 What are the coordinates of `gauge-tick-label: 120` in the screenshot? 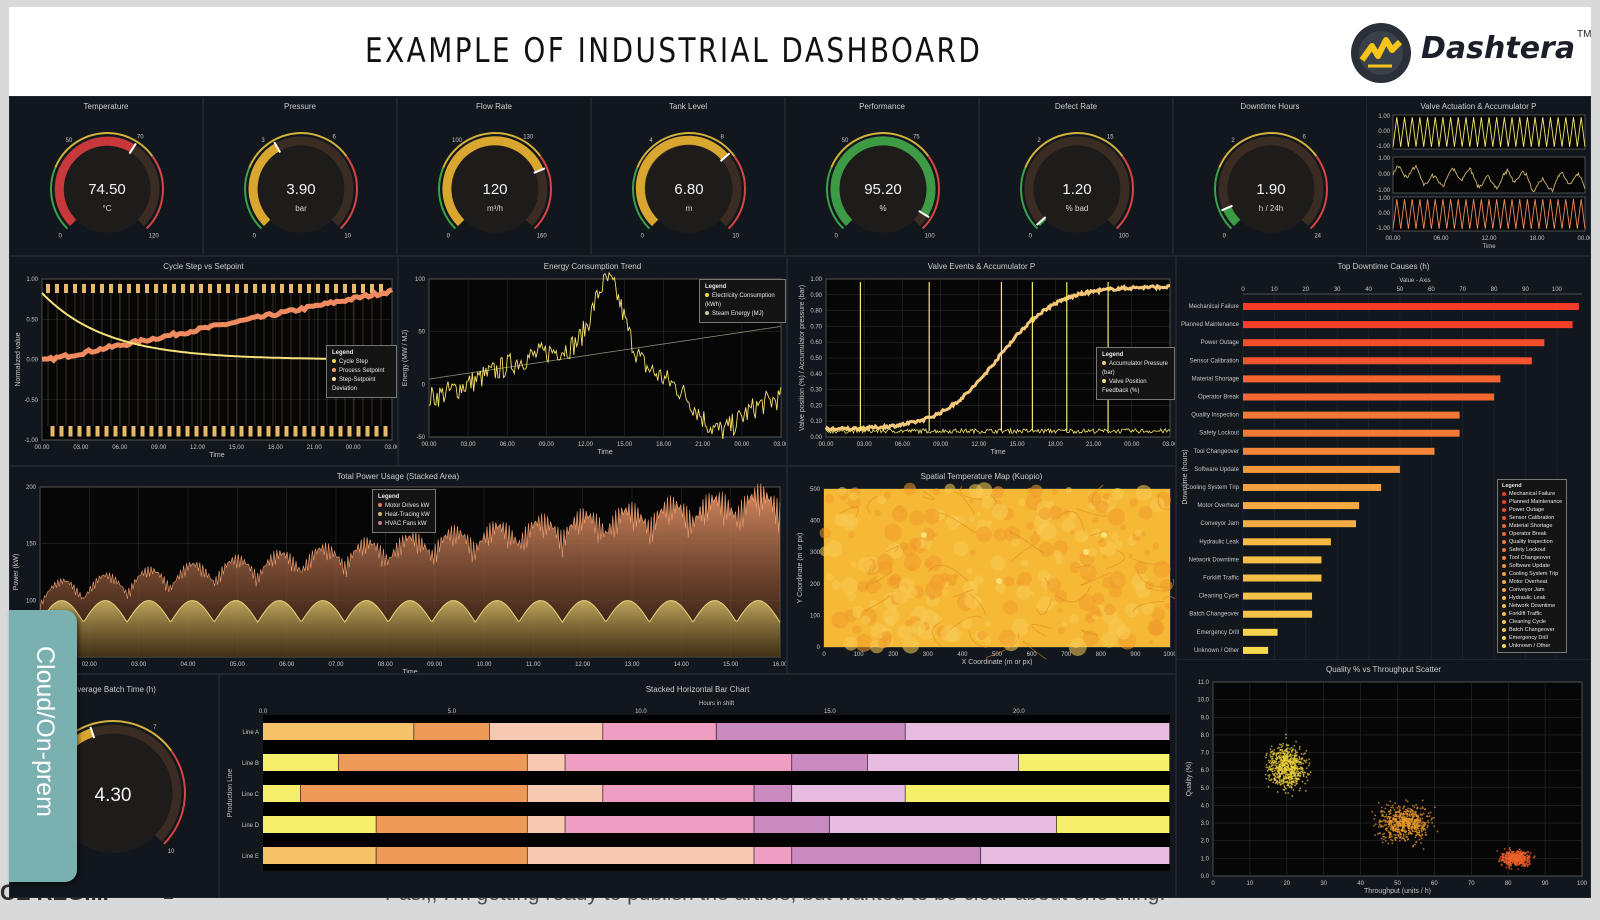 It's located at (154, 237).